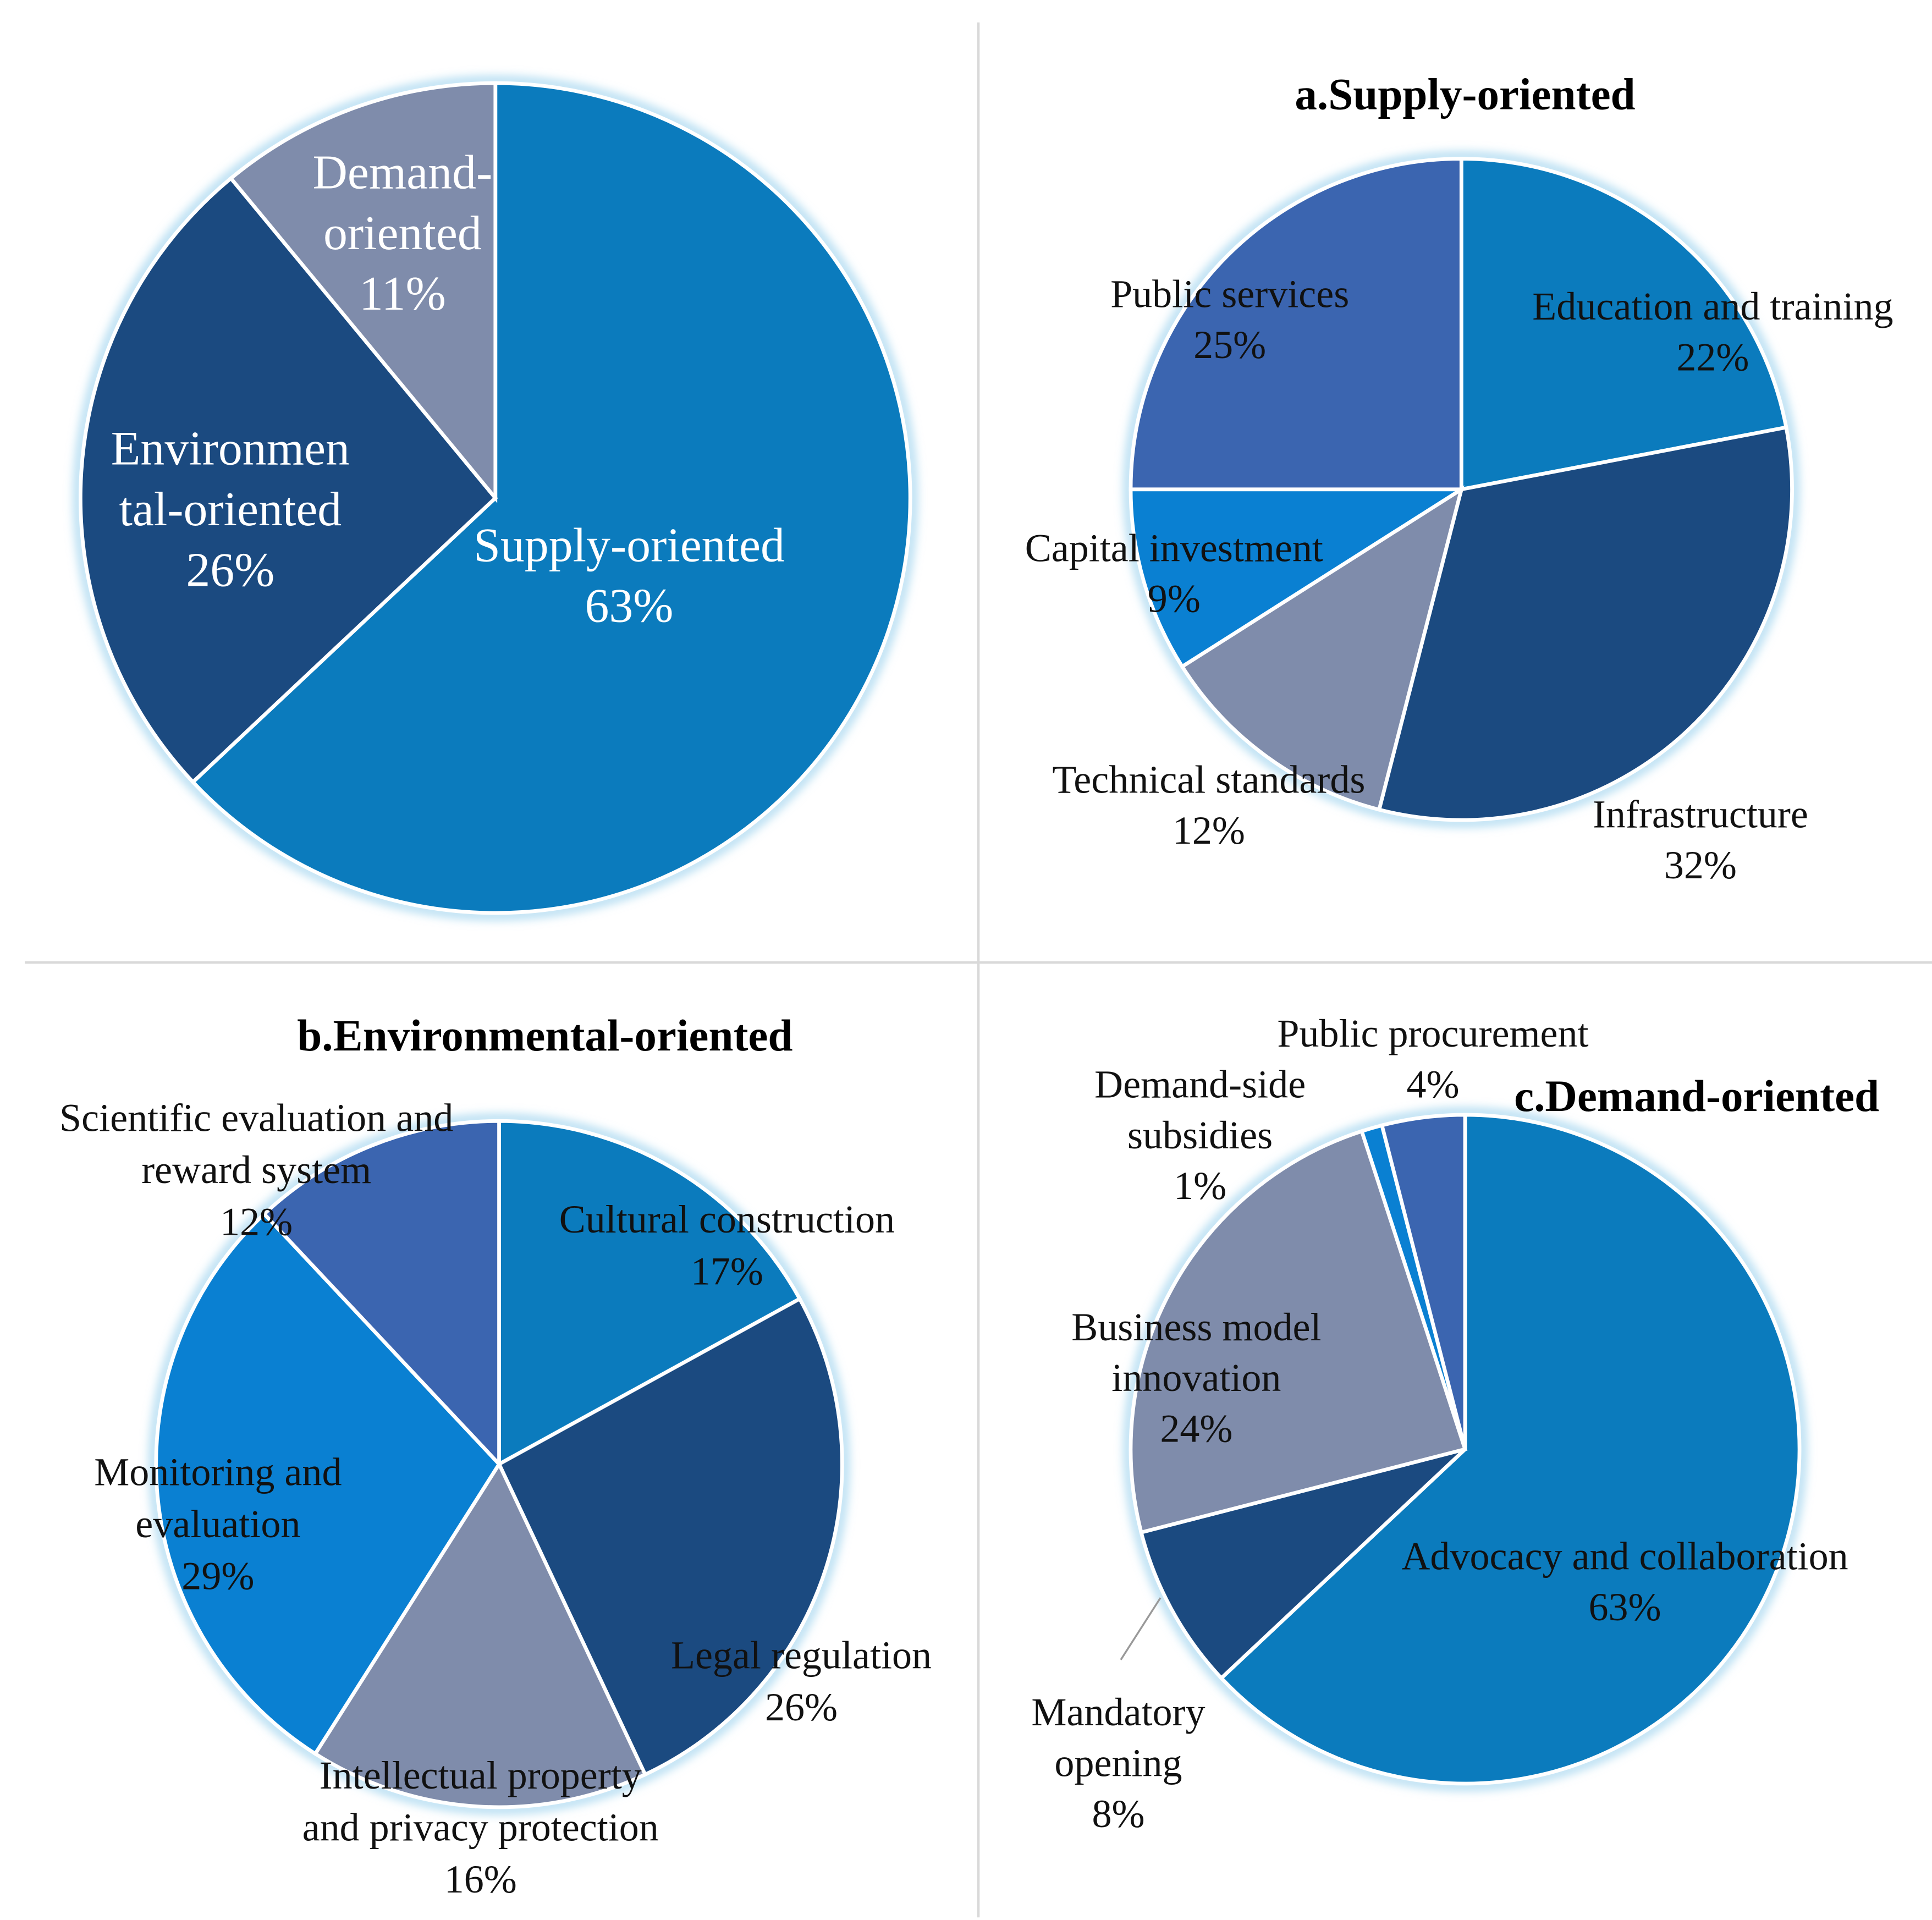 This screenshot has width=1932, height=1920. What do you see at coordinates (217, 1576) in the screenshot?
I see `data-label-line: 29%` at bounding box center [217, 1576].